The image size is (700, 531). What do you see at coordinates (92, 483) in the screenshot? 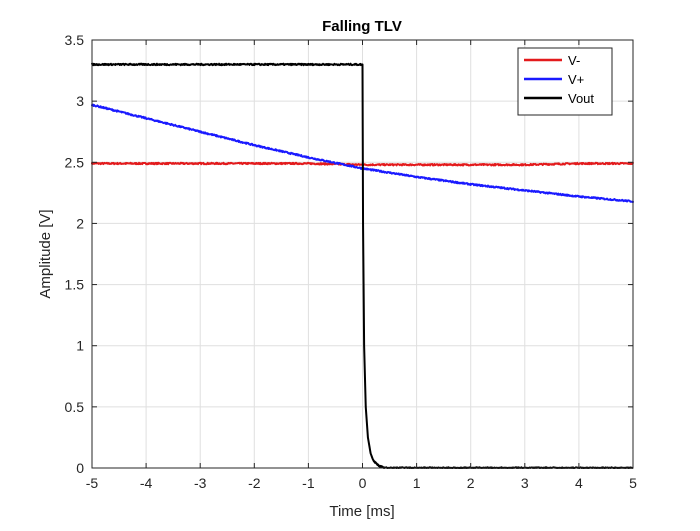
I see `x-tick-label: -5` at bounding box center [92, 483].